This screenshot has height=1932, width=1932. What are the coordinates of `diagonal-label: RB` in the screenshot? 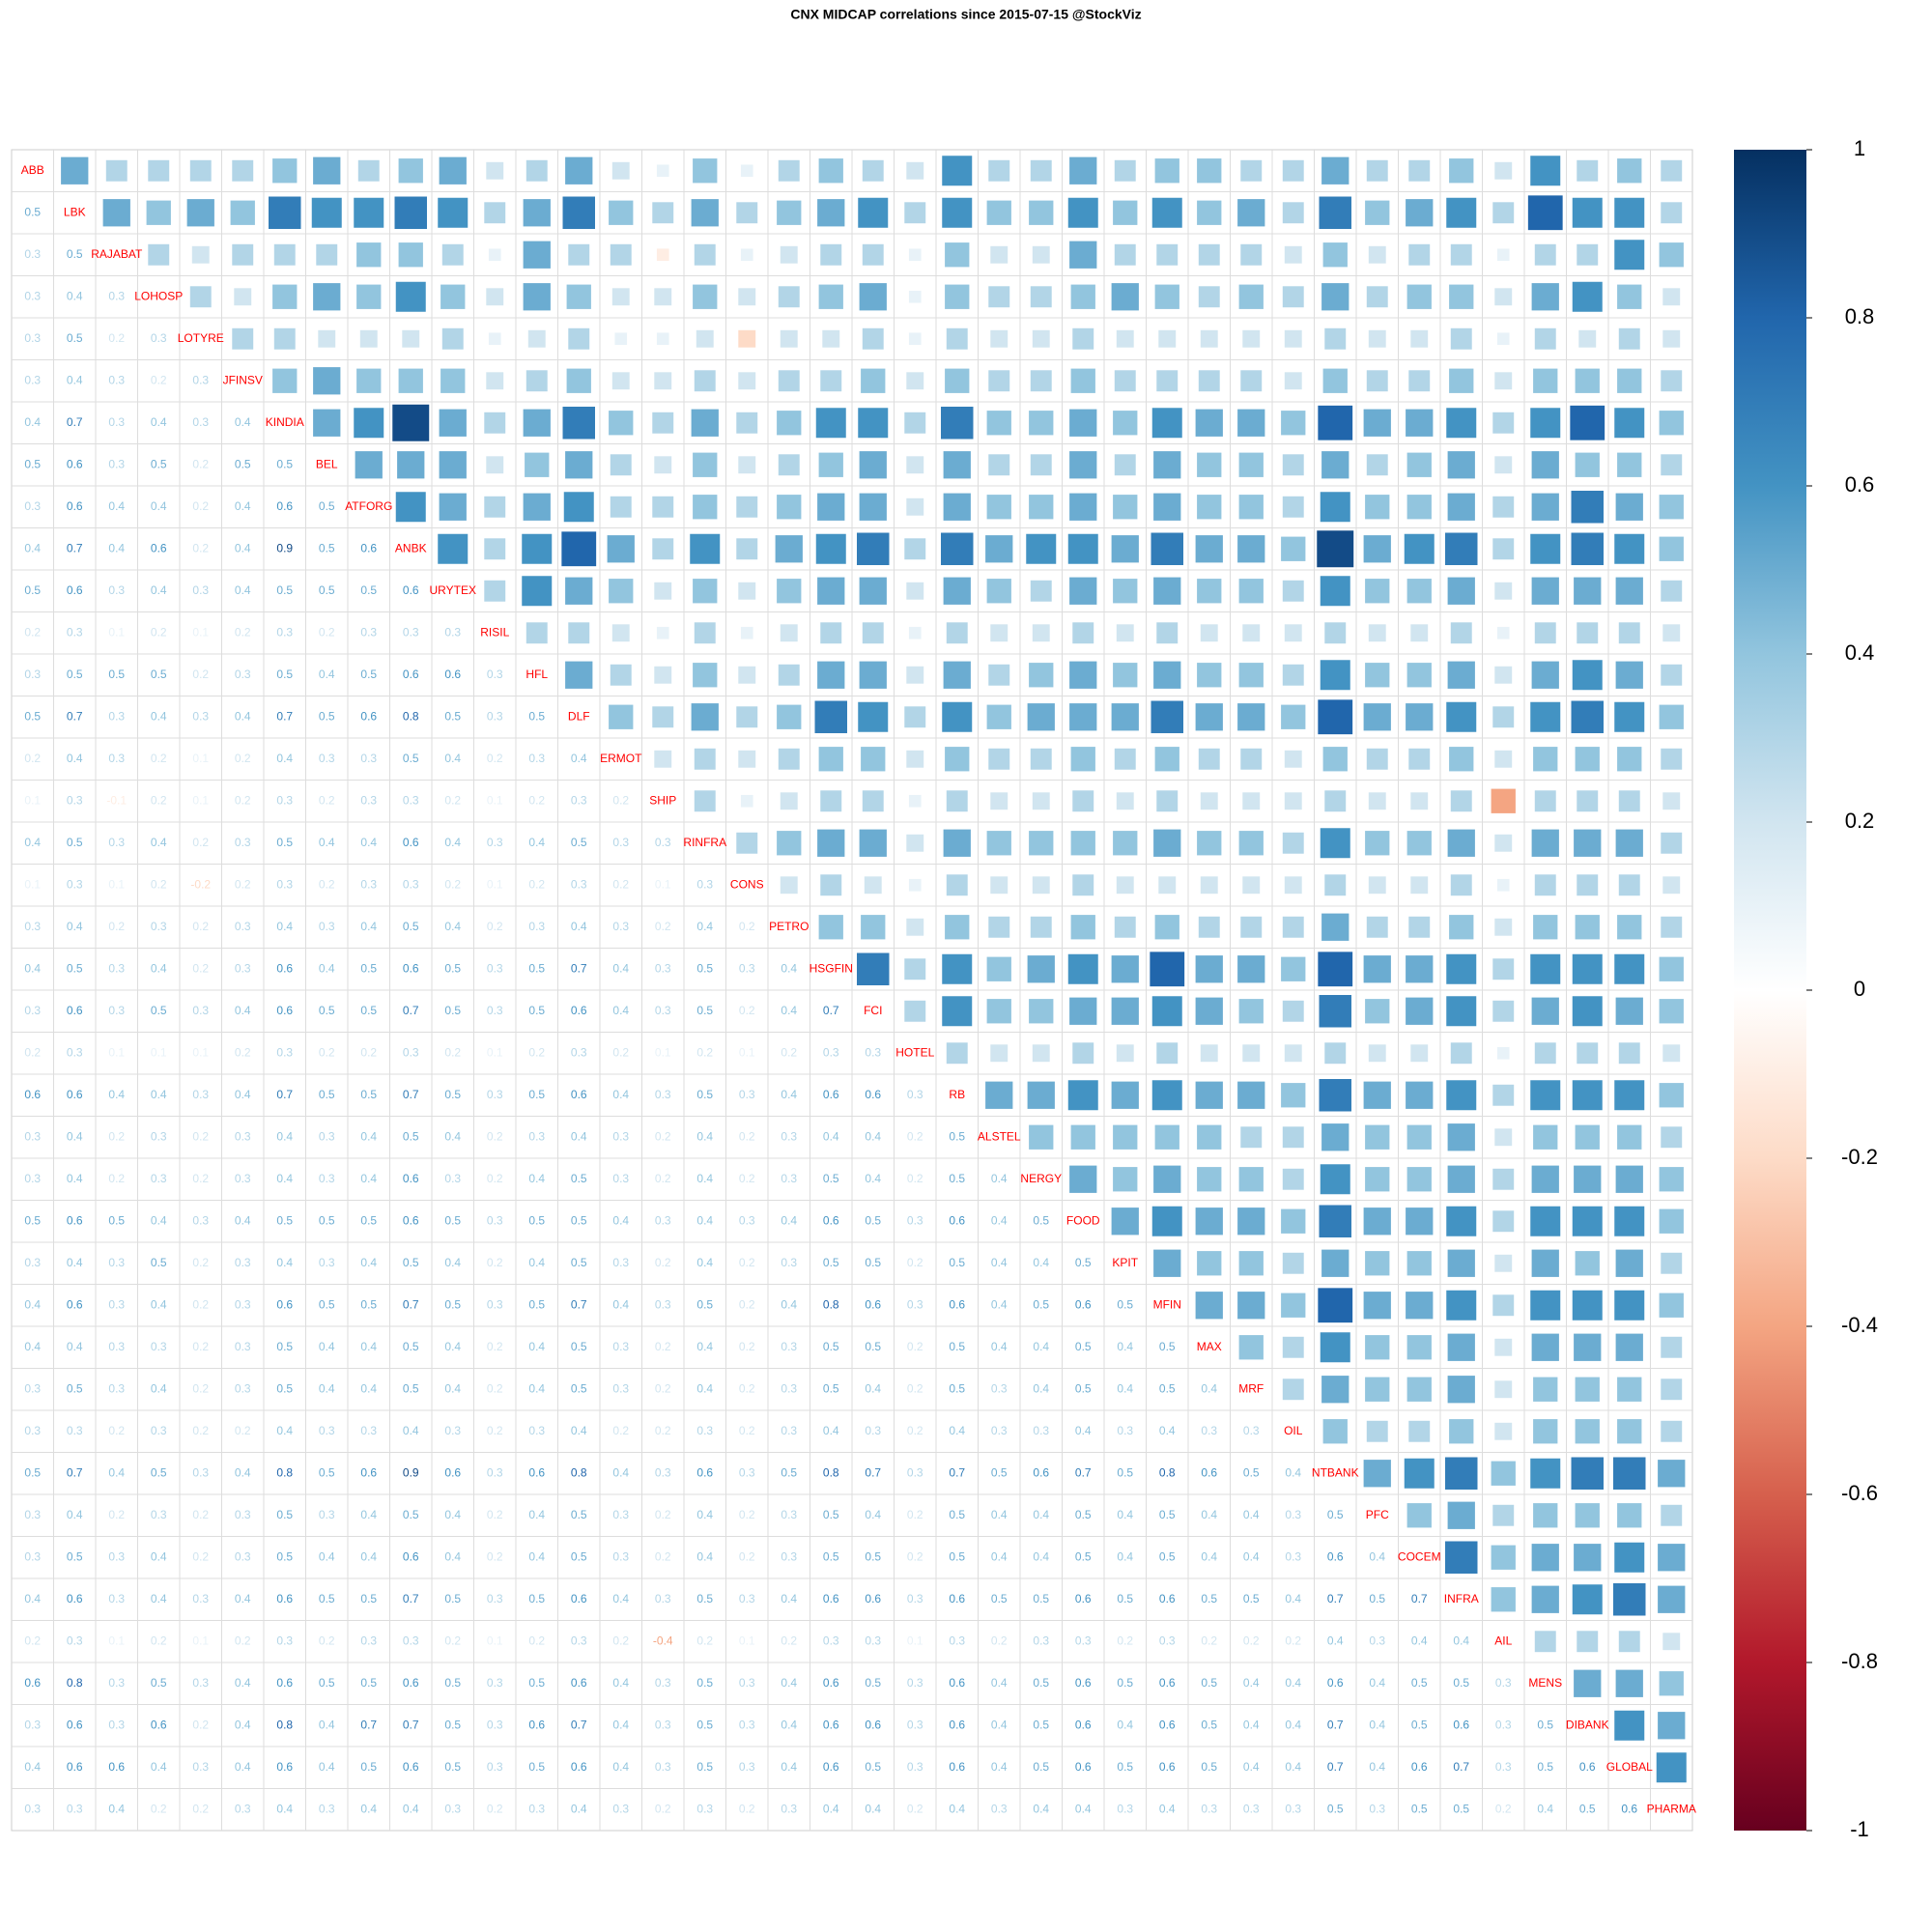 It's located at (957, 1094).